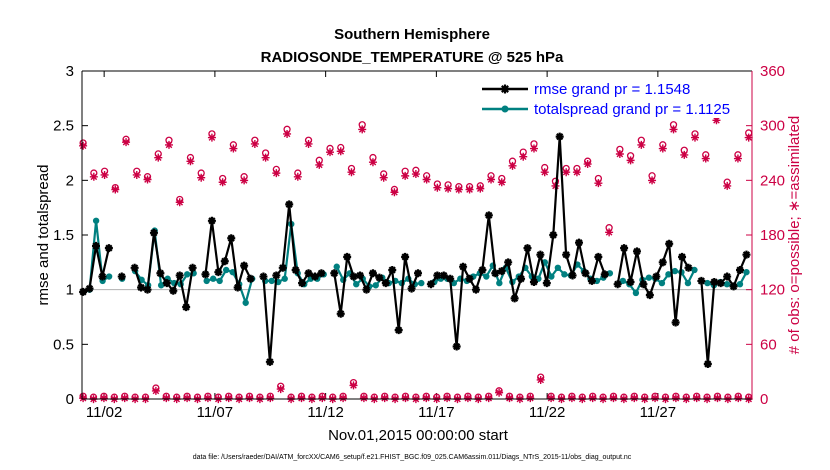 This screenshot has height=470, width=830. I want to click on x-axis-label: Nov.01,2015 00:00:00 start, so click(418, 435).